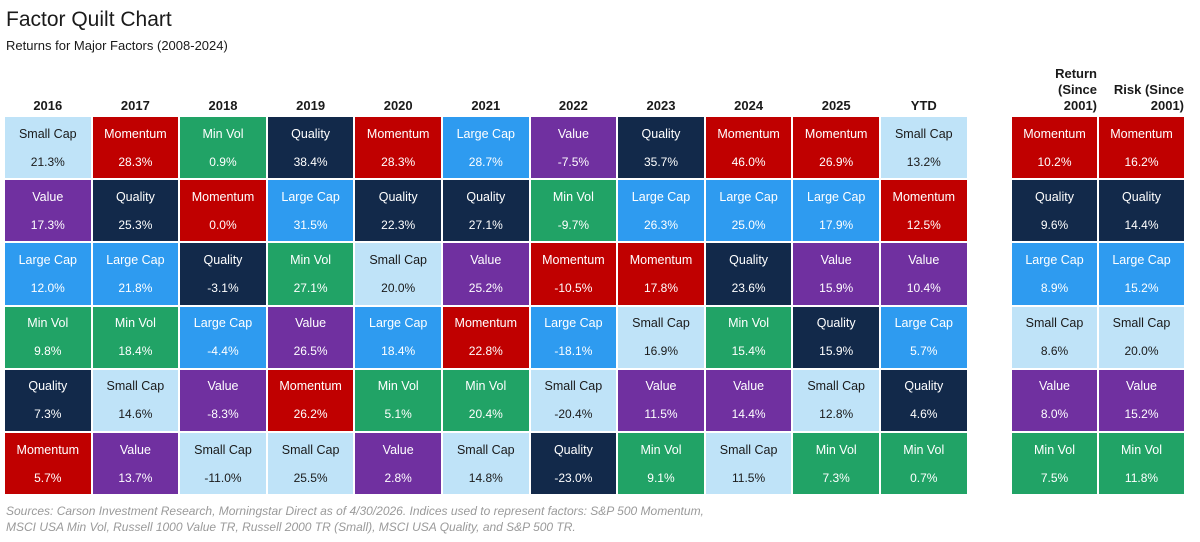 The image size is (1200, 542). I want to click on factor-return: 7.3%, so click(836, 477).